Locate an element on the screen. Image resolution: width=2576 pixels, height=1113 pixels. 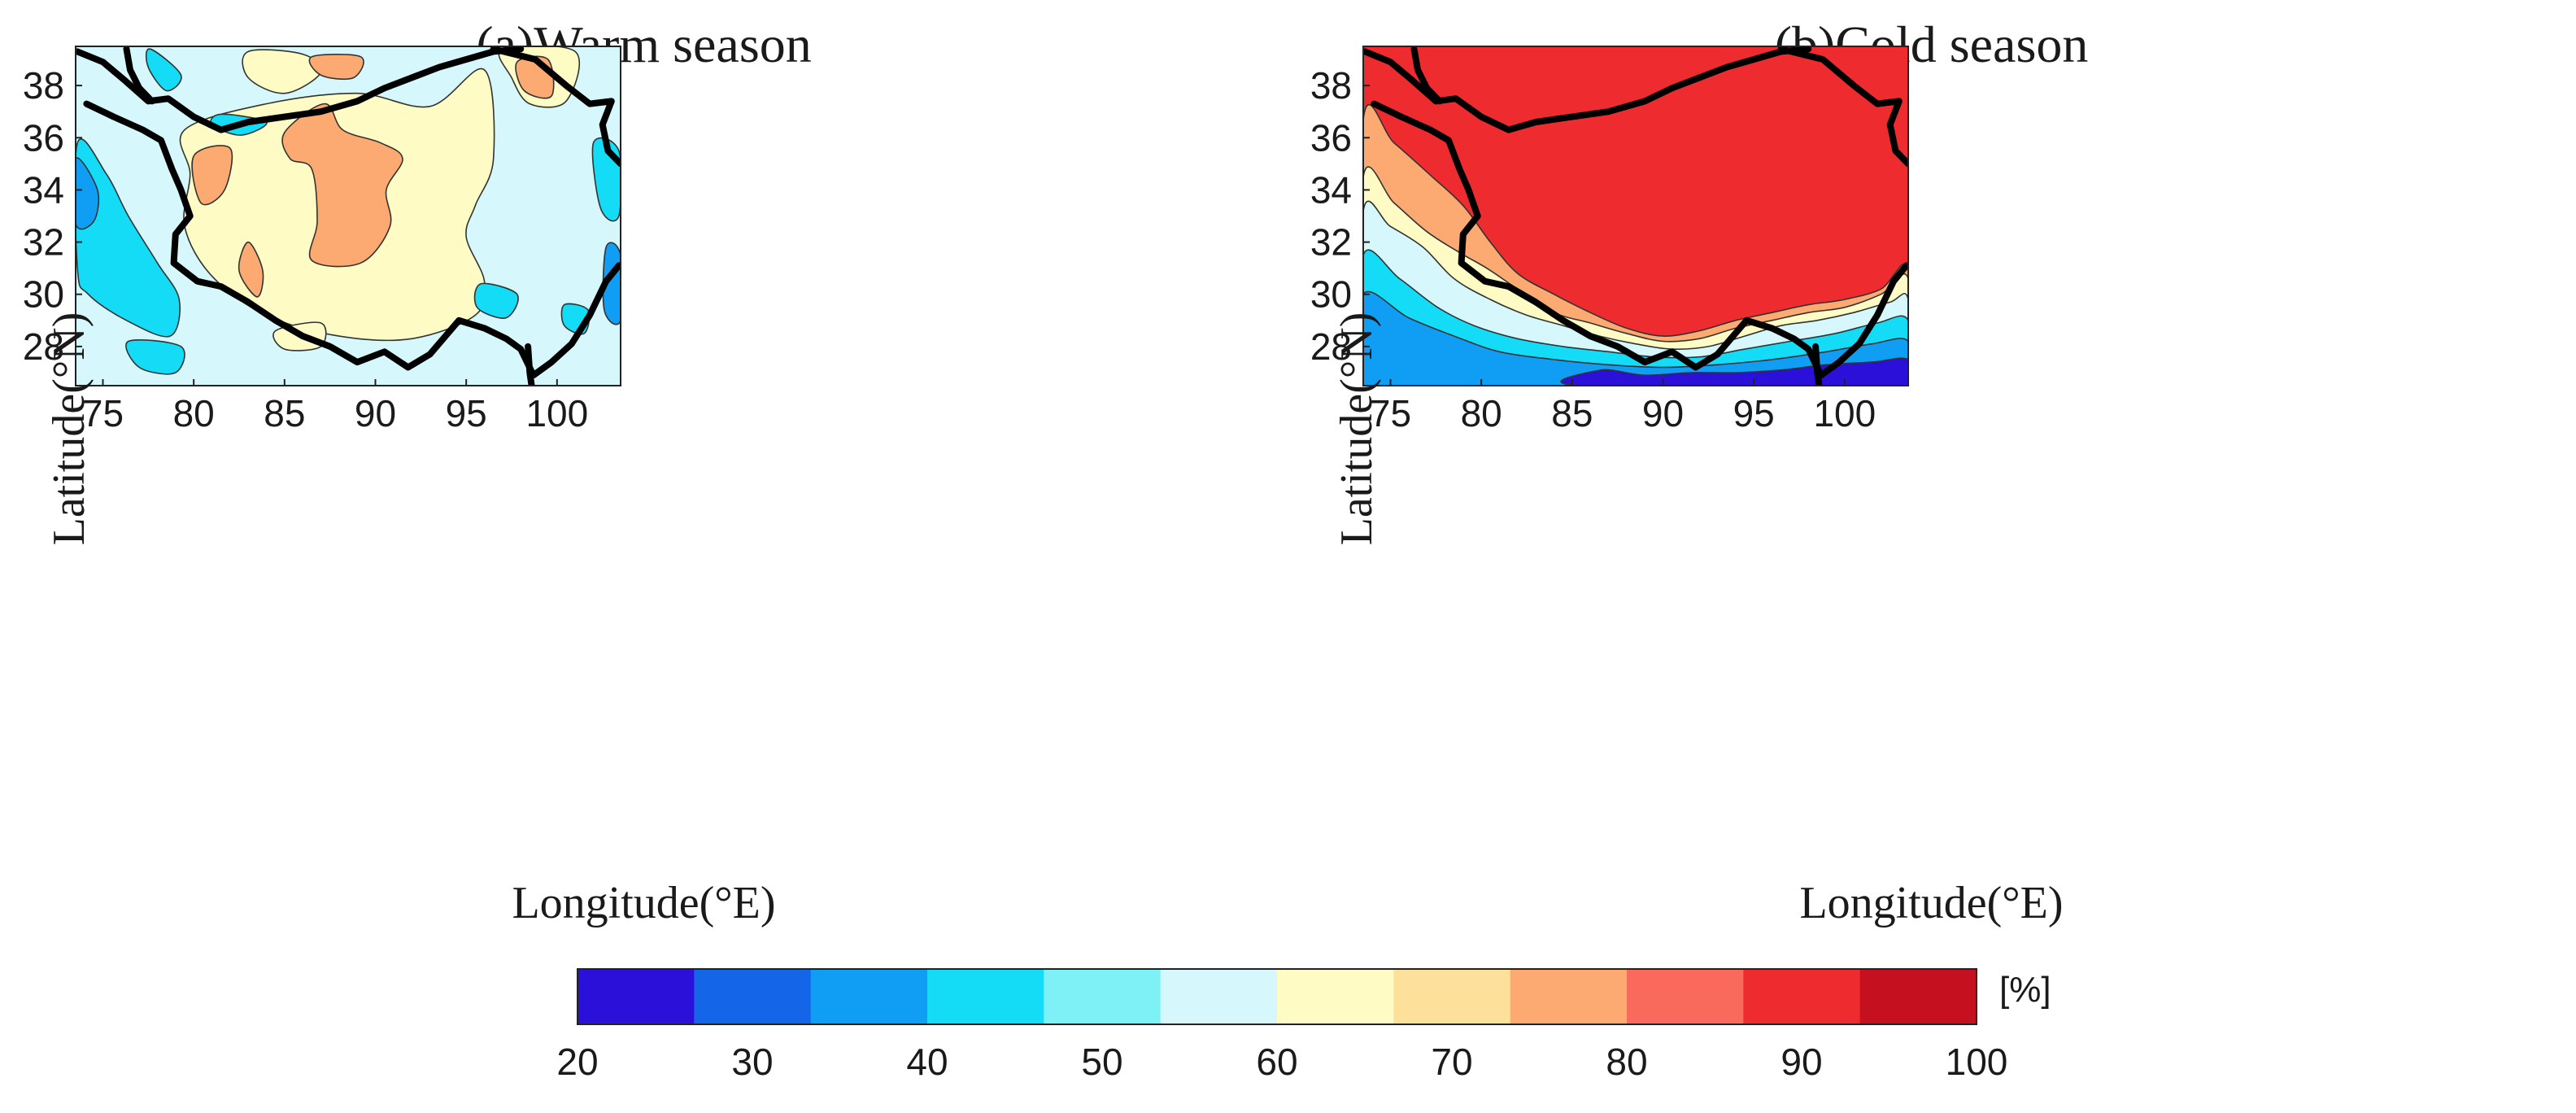
colorbar-tick-label: 40 is located at coordinates (927, 1062).